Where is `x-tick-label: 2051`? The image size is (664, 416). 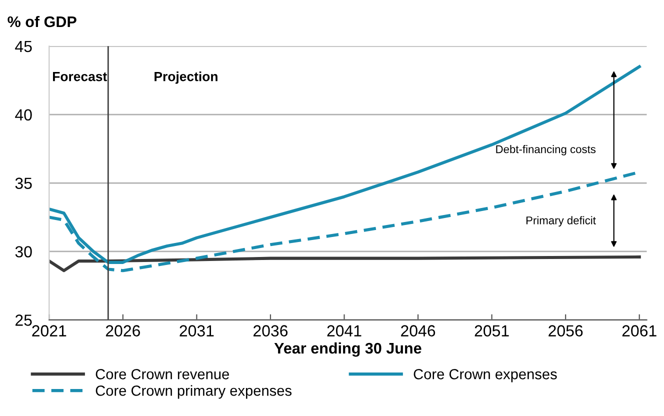 x-tick-label: 2051 is located at coordinates (491, 330).